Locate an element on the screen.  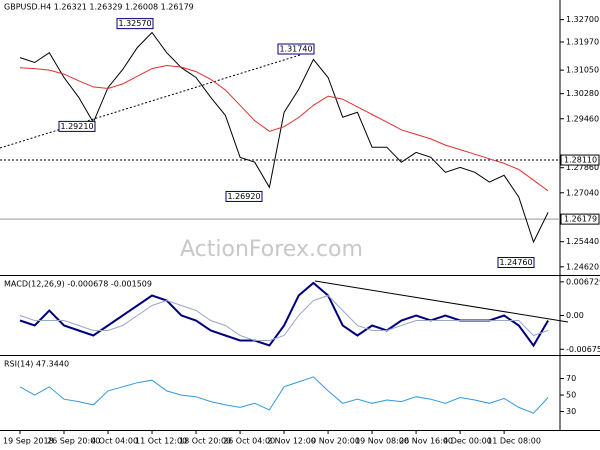
x-tick-label: 19 Nov 08:00 is located at coordinates (382, 441).